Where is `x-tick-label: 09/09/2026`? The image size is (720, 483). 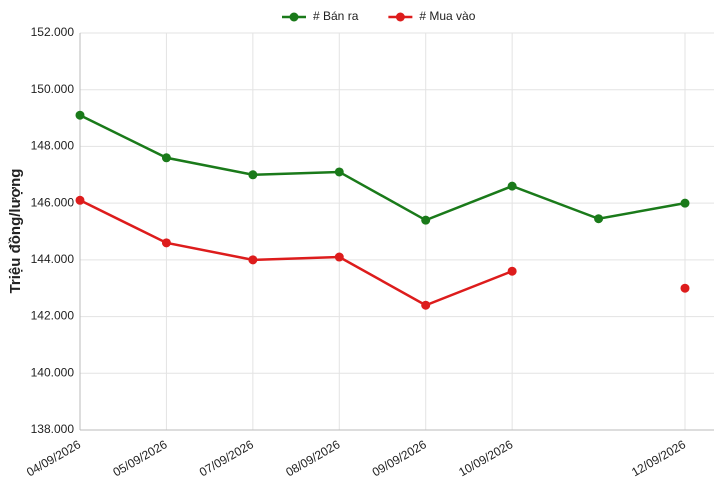
x-tick-label: 09/09/2026 is located at coordinates (399, 458).